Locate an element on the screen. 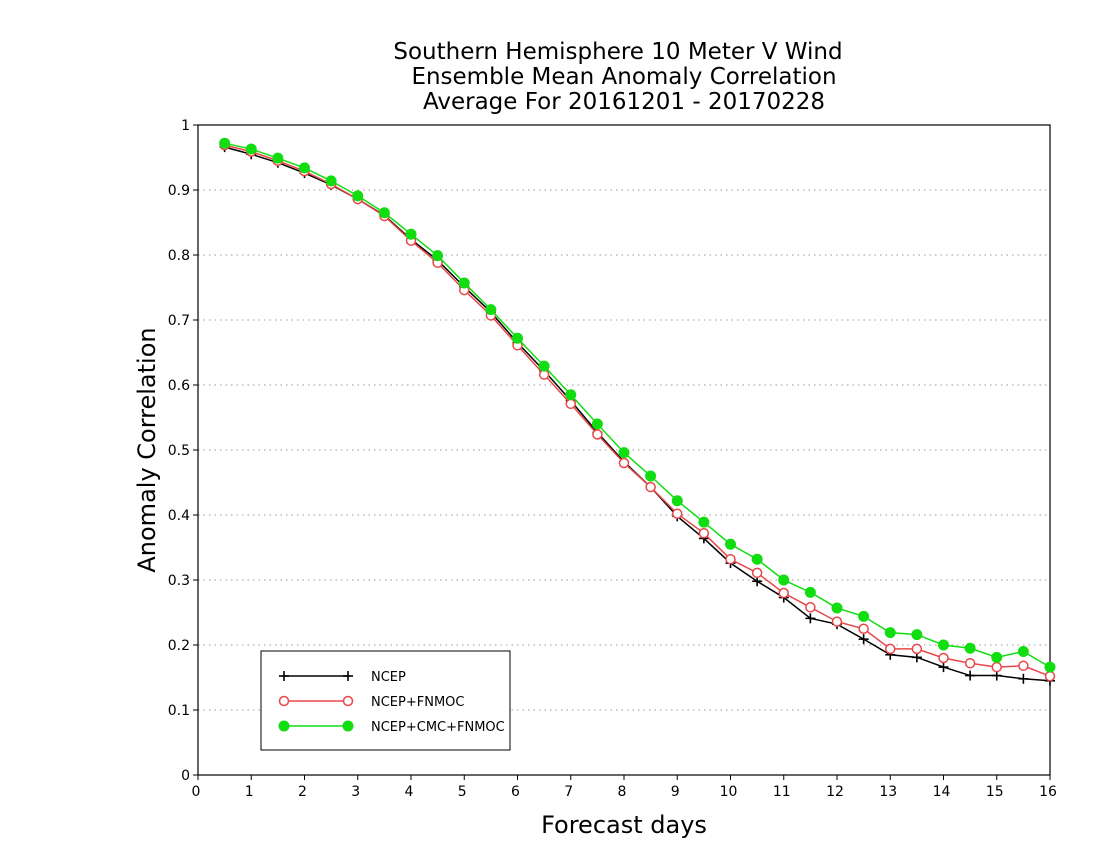 This screenshot has height=850, width=1100. x-tick-label: 13 is located at coordinates (888, 792).